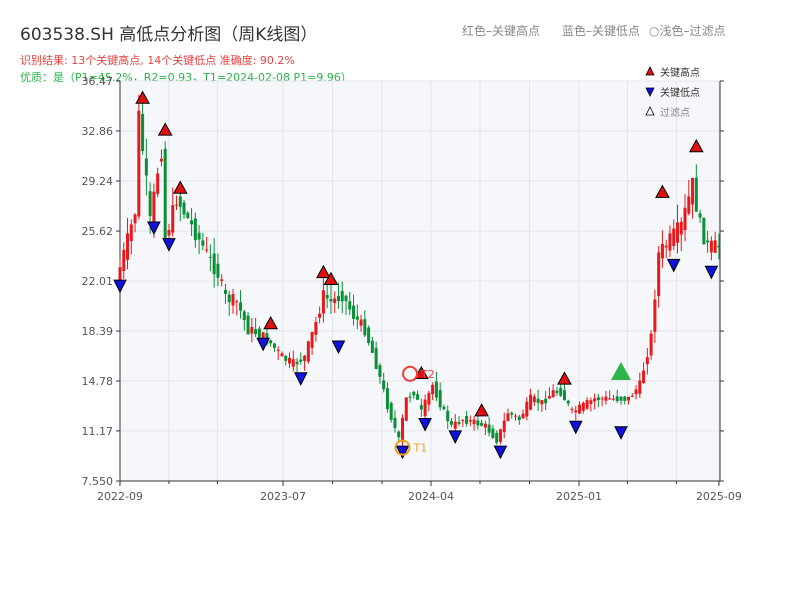  I want to click on y-tick-label: 7.550, so click(98, 481).